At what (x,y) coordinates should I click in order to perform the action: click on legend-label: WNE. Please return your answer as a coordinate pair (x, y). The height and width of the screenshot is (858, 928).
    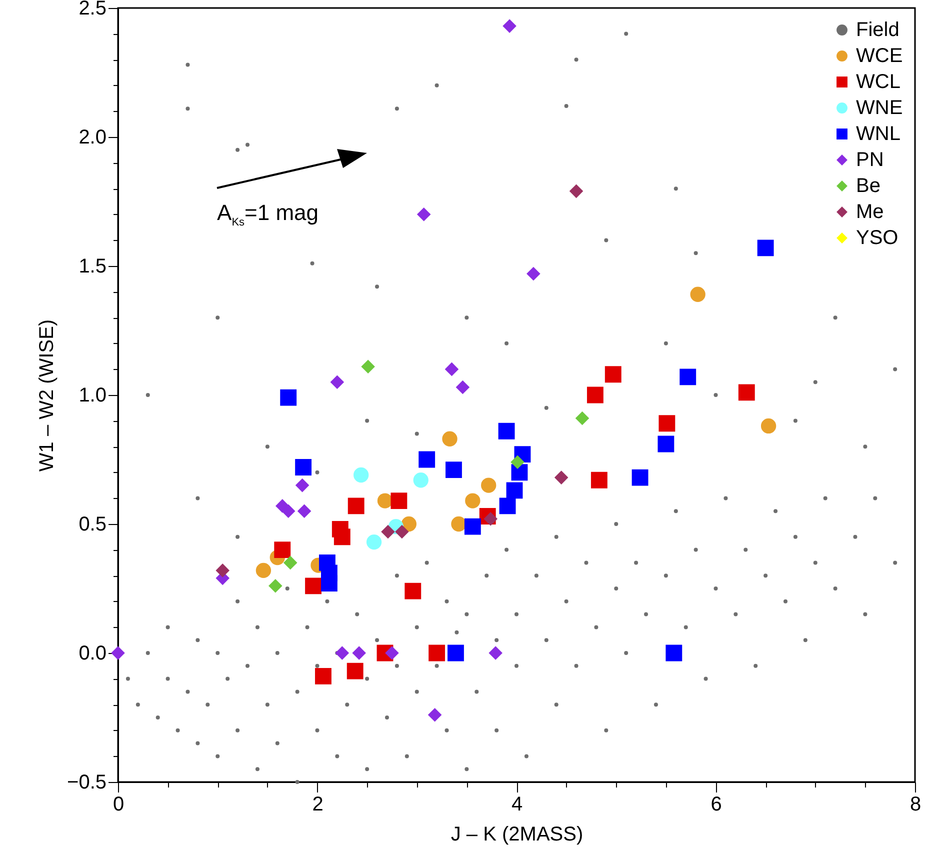
    Looking at the image, I should click on (879, 108).